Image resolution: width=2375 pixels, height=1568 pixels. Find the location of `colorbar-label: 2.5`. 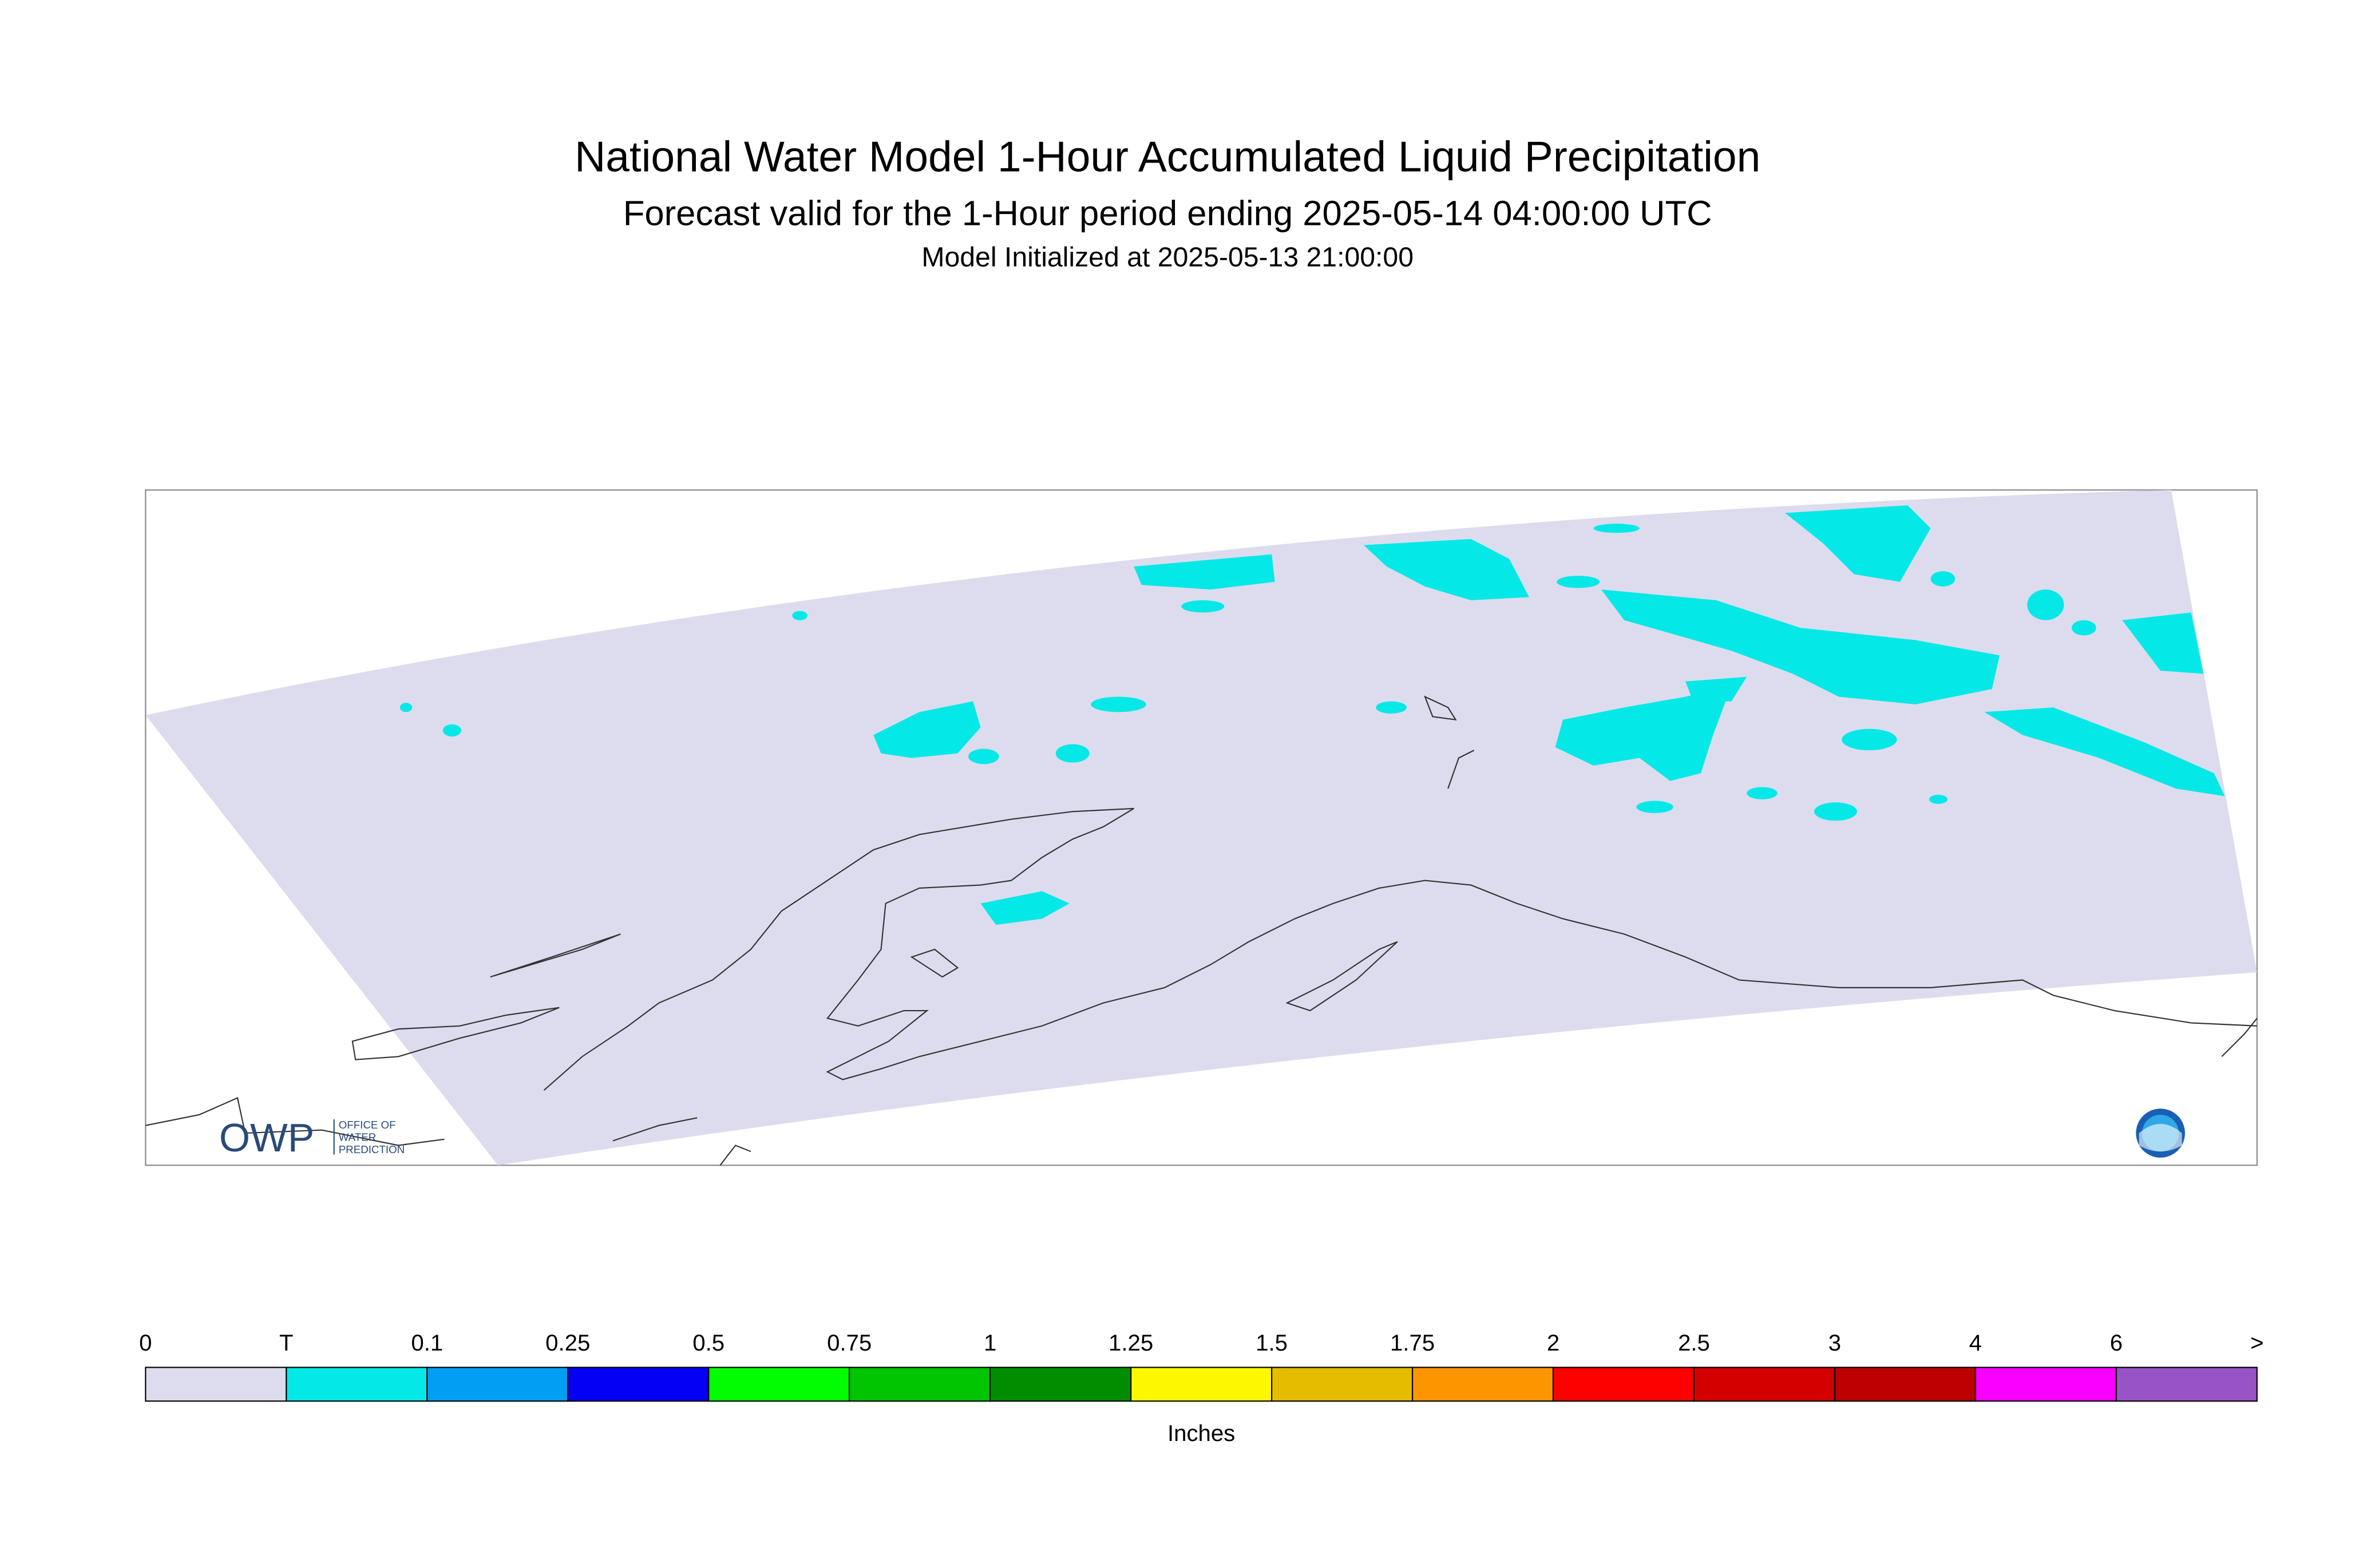

colorbar-label: 2.5 is located at coordinates (1694, 1343).